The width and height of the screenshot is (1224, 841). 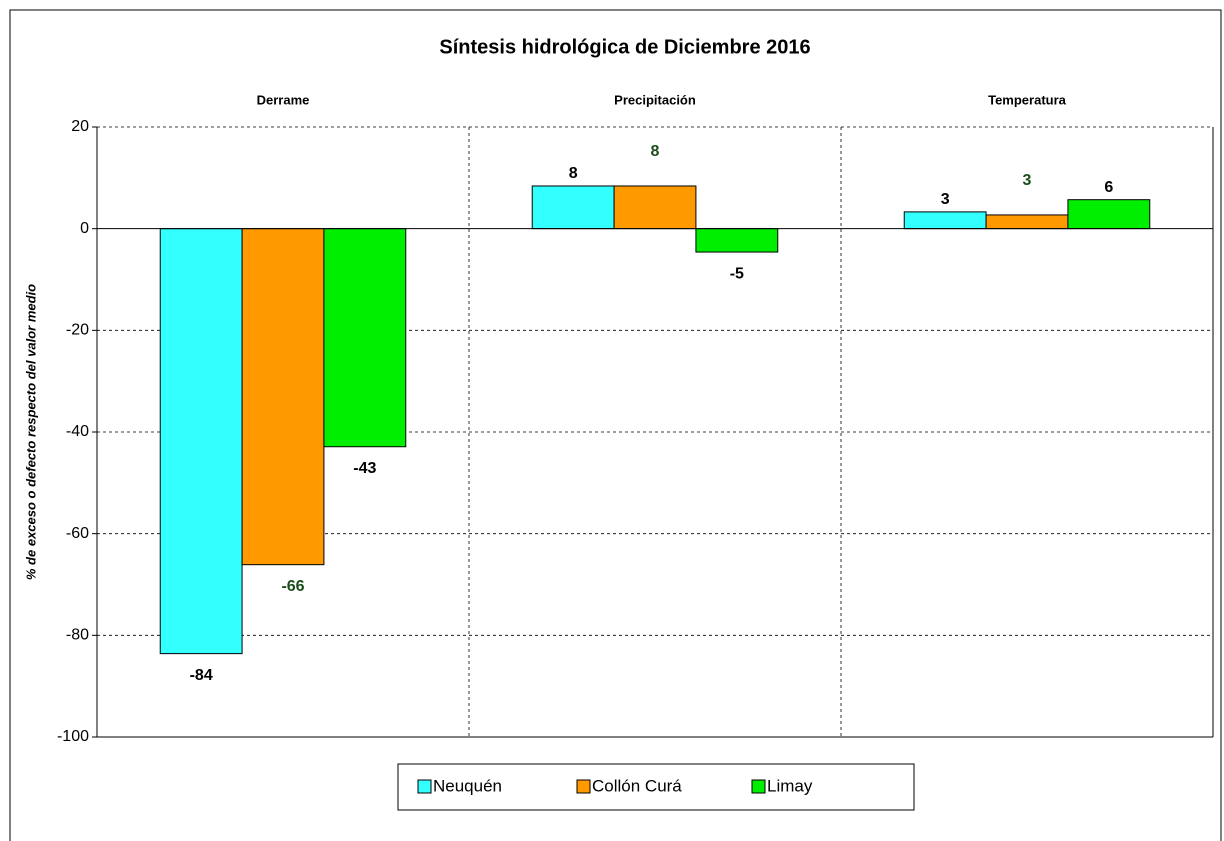 What do you see at coordinates (201, 675) in the screenshot?
I see `data-label: -84` at bounding box center [201, 675].